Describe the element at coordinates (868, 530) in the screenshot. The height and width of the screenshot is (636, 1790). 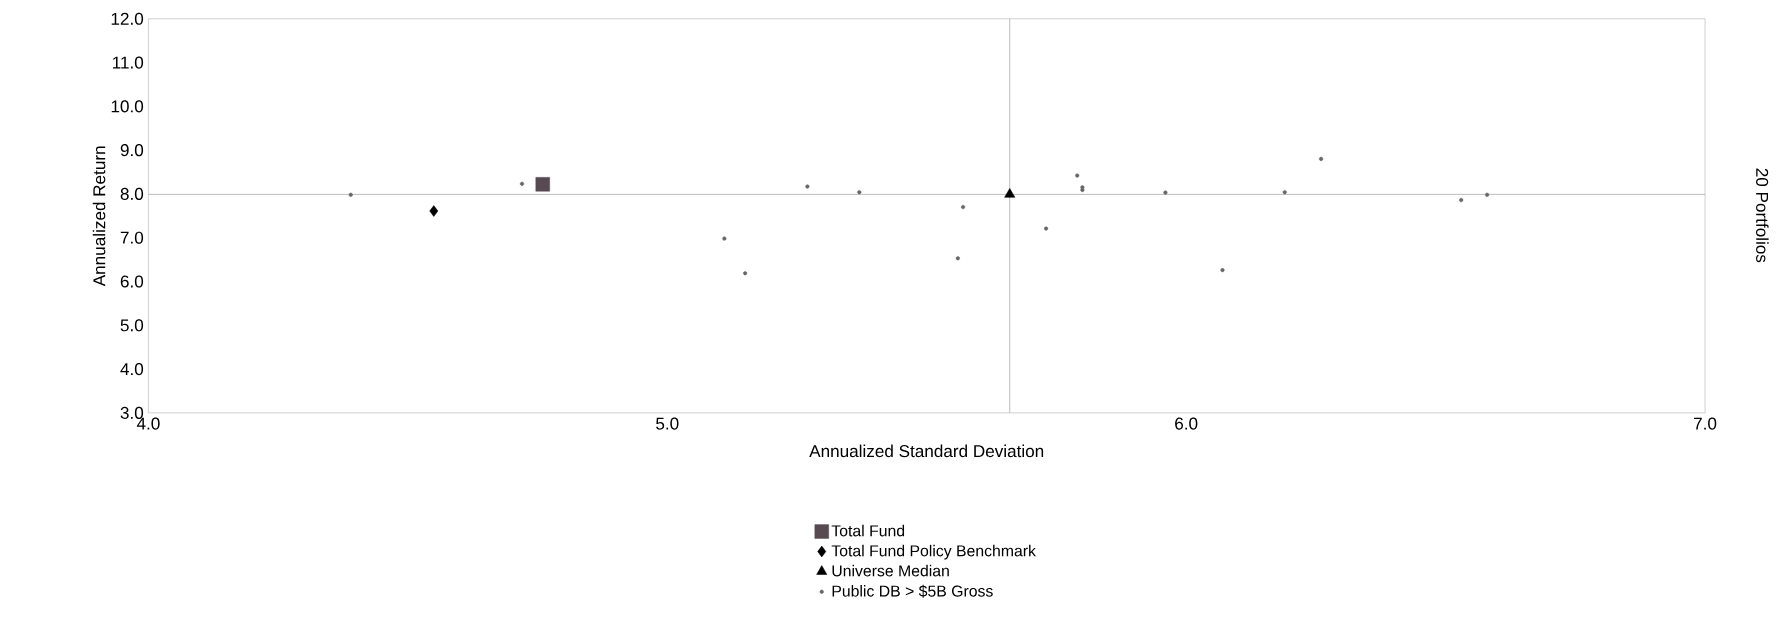
I see `legend-label: Total Fund` at that location.